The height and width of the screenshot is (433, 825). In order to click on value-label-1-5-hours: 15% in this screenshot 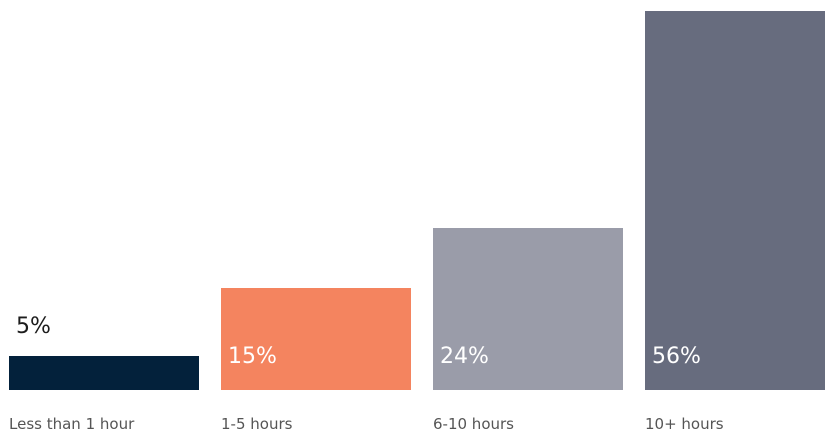, I will do `click(252, 356)`.